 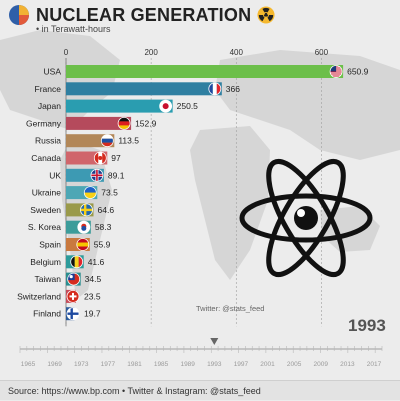 What do you see at coordinates (97, 175) in the screenshot?
I see `flag-uk-icon` at bounding box center [97, 175].